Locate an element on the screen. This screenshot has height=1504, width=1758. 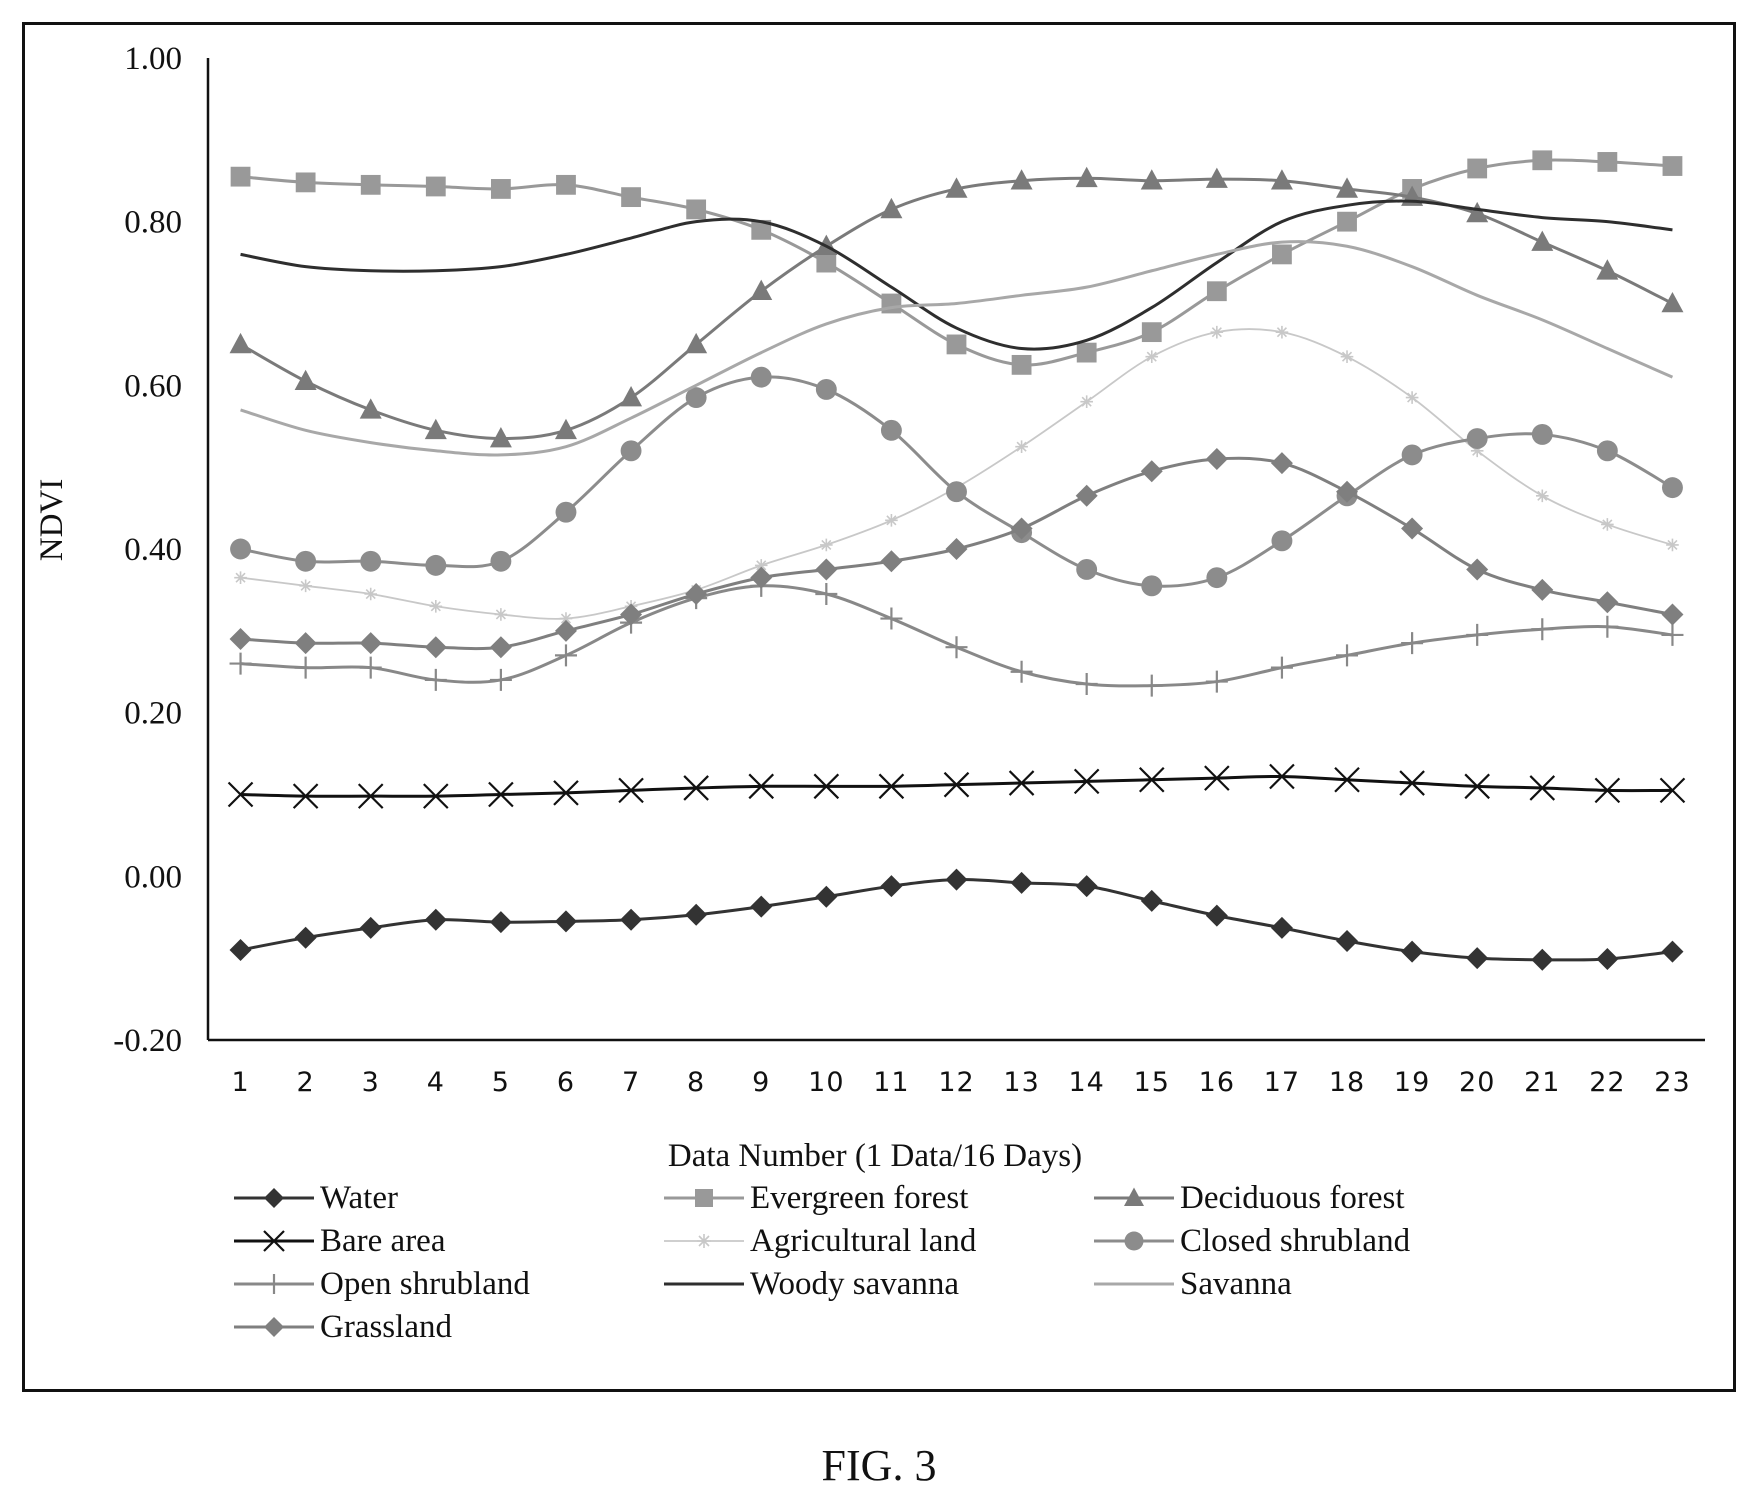
y-tick-label: 0.00 is located at coordinates (153, 877).